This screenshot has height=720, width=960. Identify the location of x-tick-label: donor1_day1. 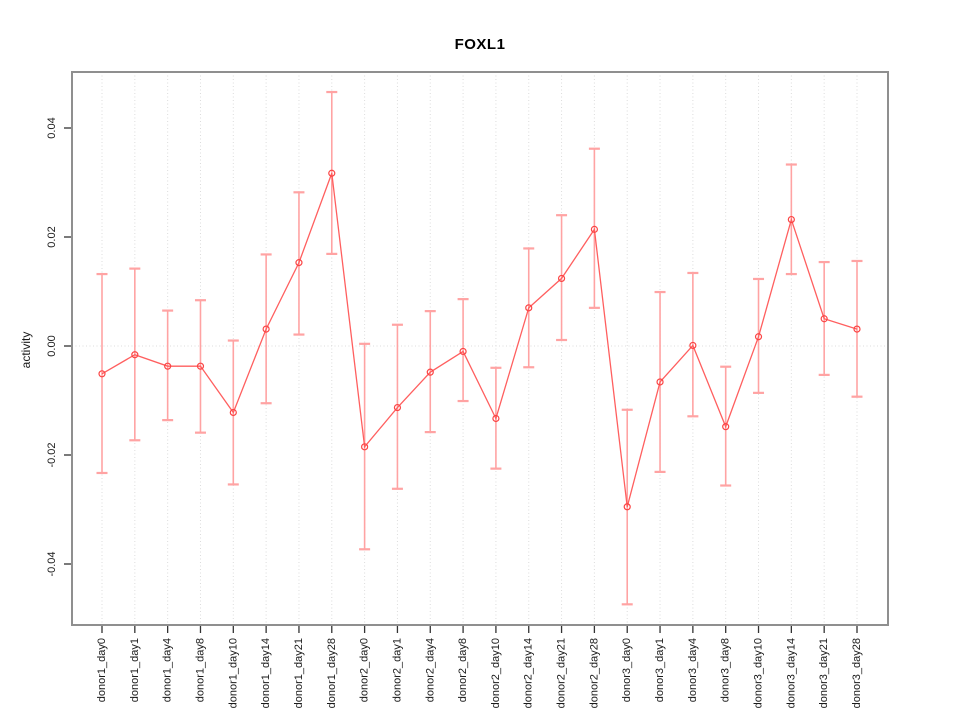
(135, 670).